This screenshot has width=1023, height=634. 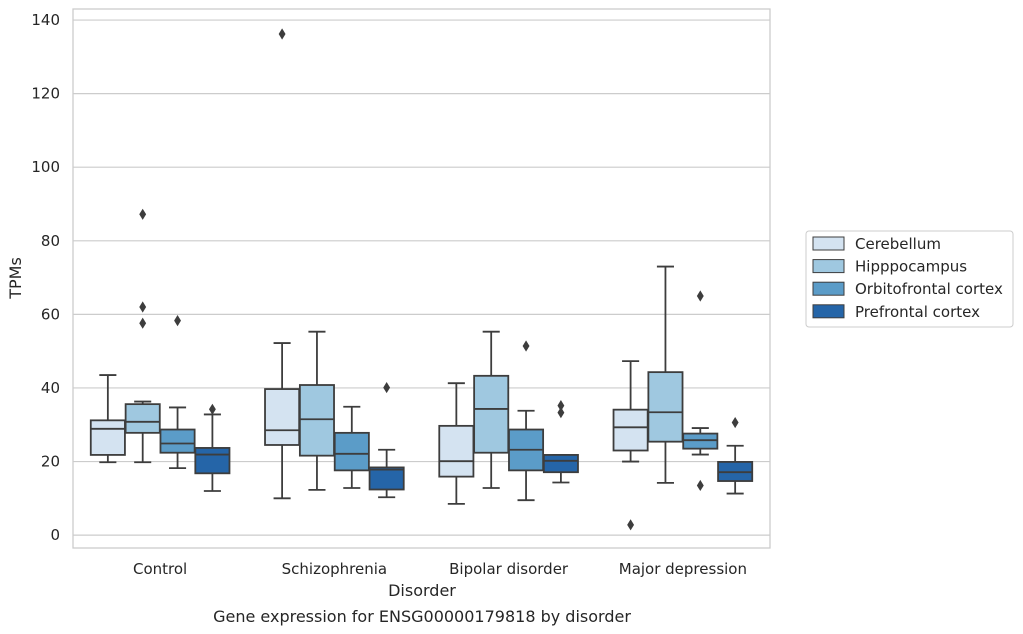 What do you see at coordinates (50, 462) in the screenshot?
I see `y-tick-label: 20` at bounding box center [50, 462].